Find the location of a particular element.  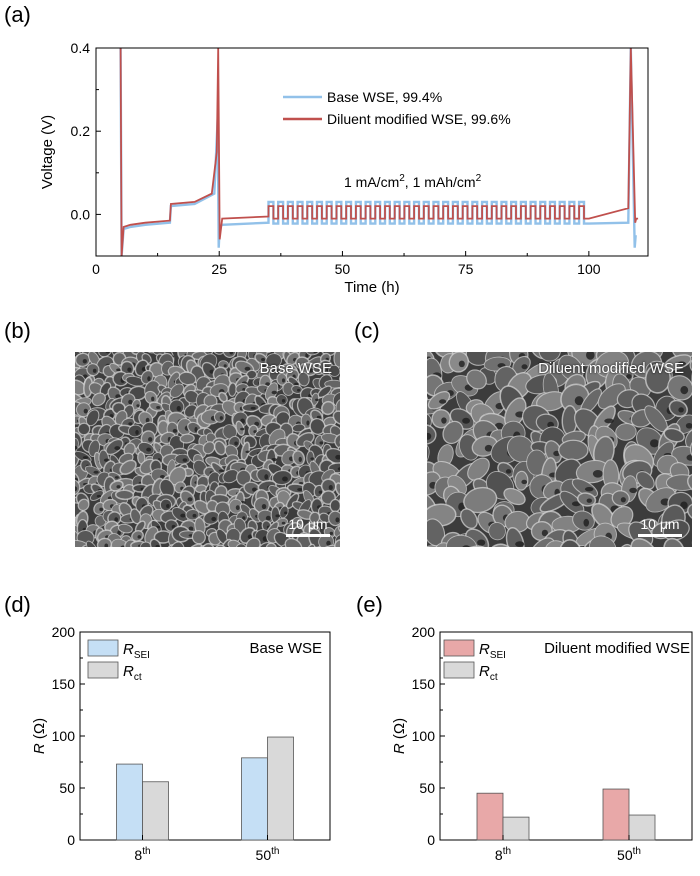

scale-bar-label-base: 10 μm is located at coordinates (308, 524).